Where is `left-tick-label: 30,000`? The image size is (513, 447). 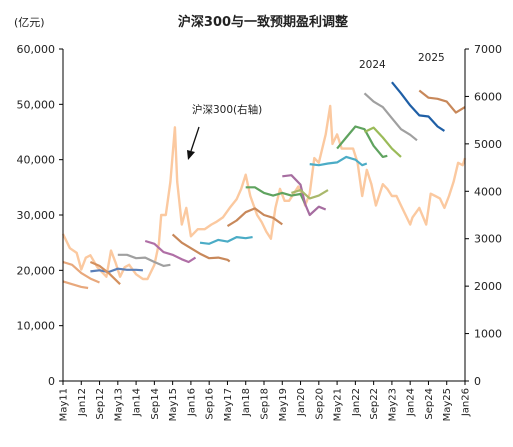 left-tick-label: 30,000 is located at coordinates (36, 215).